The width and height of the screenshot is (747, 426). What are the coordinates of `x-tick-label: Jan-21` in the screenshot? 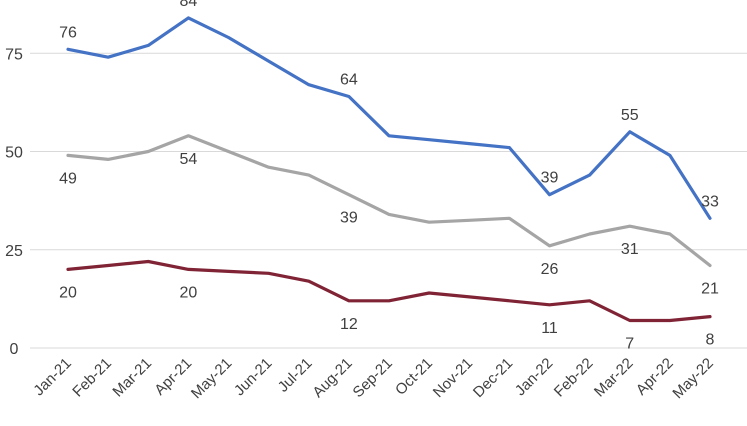 It's located at (52, 377).